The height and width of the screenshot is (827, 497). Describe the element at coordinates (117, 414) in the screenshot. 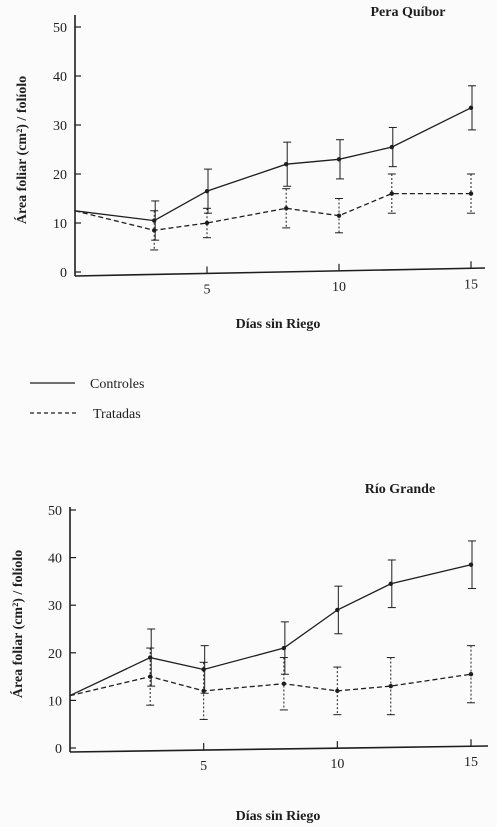

I see `legend-label-tratadas: Tratadas` at that location.